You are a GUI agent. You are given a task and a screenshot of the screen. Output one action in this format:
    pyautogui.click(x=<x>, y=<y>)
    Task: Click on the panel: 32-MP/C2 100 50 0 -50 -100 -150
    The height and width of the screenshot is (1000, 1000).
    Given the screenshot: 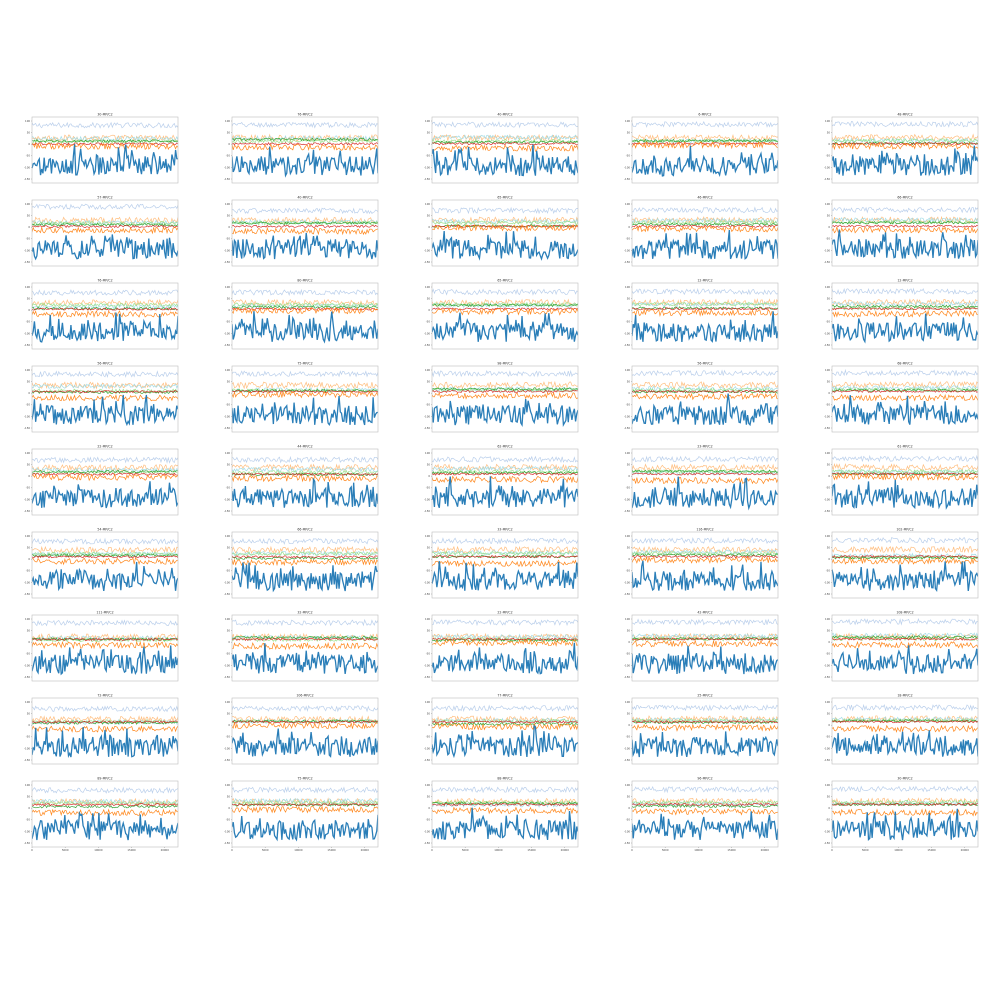 What is the action you would take?
    pyautogui.click(x=301, y=646)
    